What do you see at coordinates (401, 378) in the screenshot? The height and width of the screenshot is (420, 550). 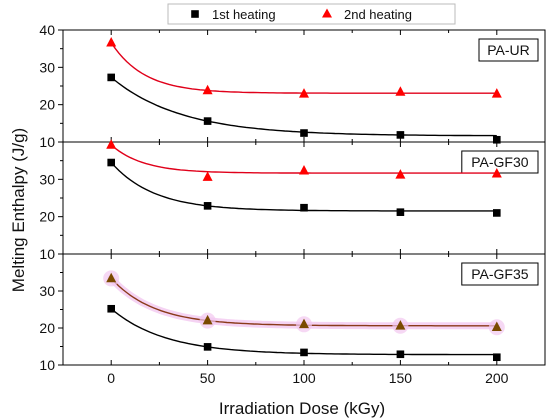 I see `x-tick-label: 150` at bounding box center [401, 378].